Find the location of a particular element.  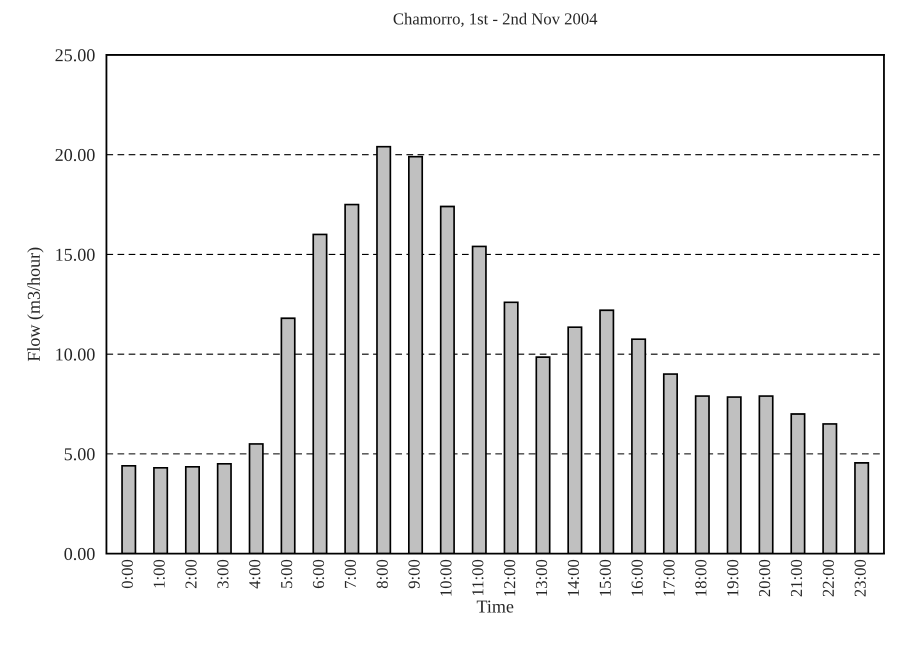

y-tick-label: 20.00 is located at coordinates (75, 155).